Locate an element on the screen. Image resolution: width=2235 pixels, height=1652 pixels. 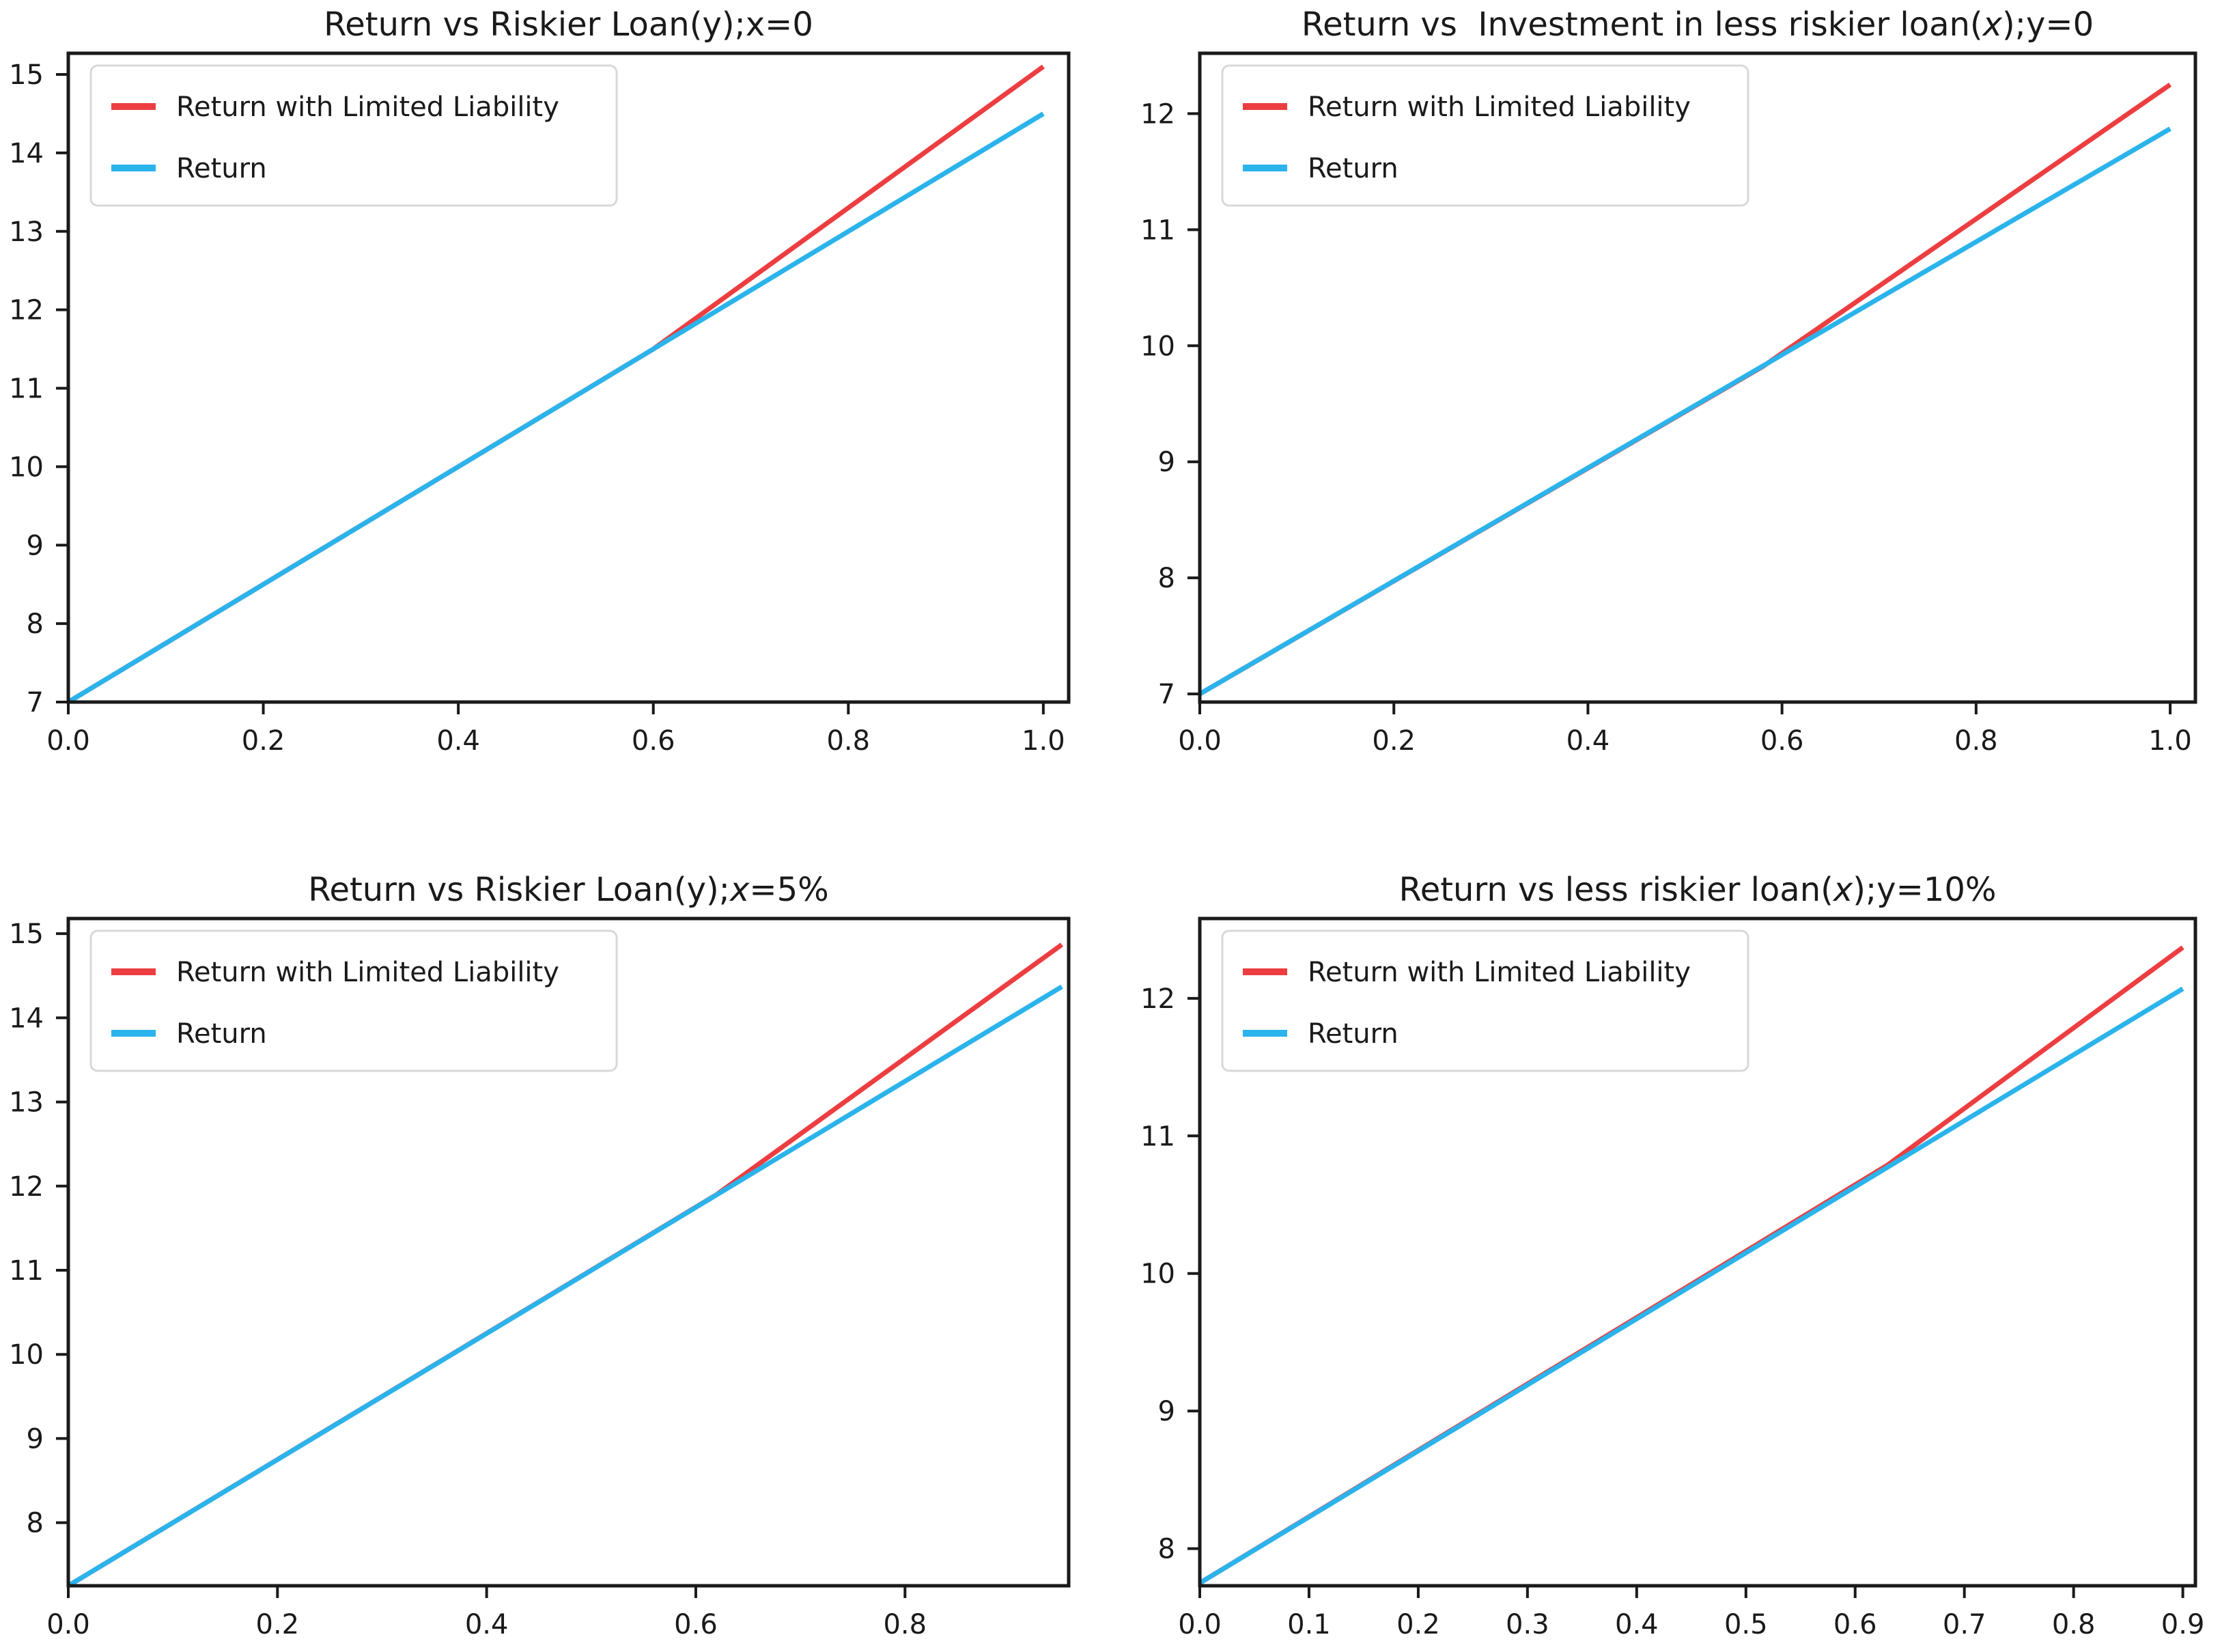
x-axis-ticks: 0.0 0.2 0.4 0.6 0.8 is located at coordinates (486, 1613).